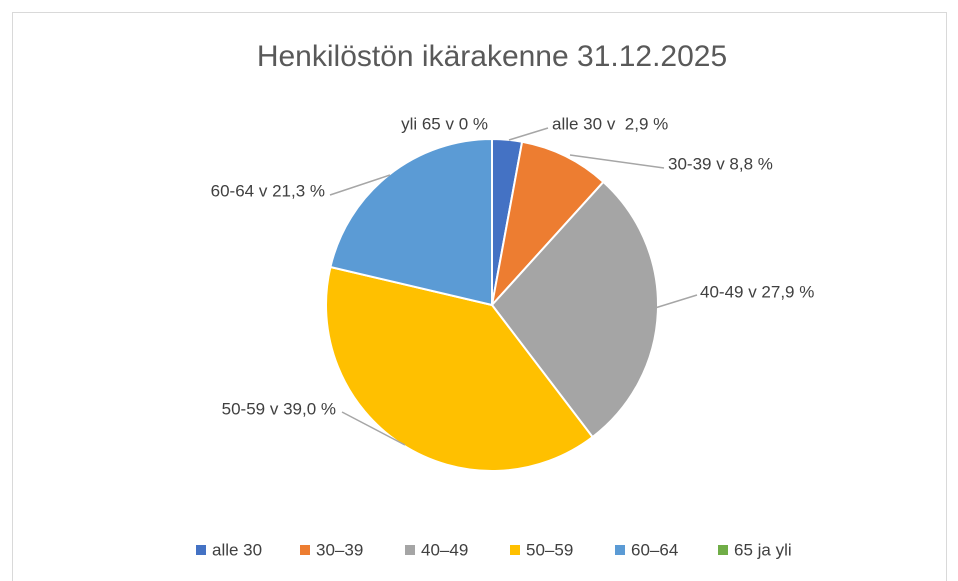 Image resolution: width=958 pixels, height=581 pixels. Describe the element at coordinates (610, 123) in the screenshot. I see `data-label: alle 30 v 2,9 %` at that location.